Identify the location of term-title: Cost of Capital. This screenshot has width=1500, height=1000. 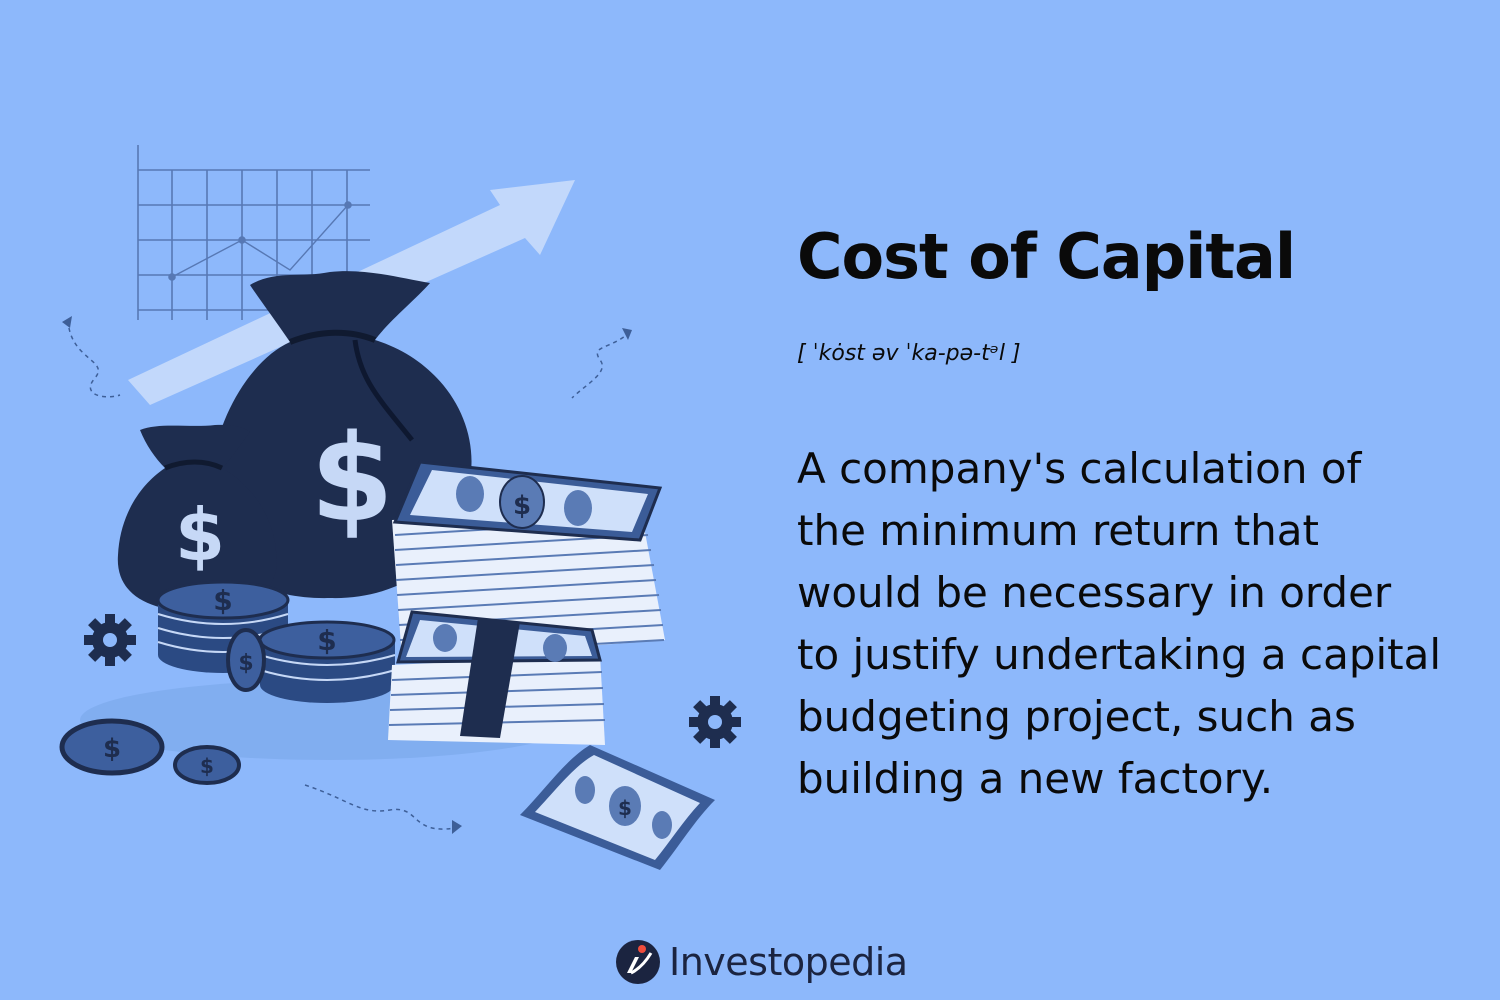
(1046, 256).